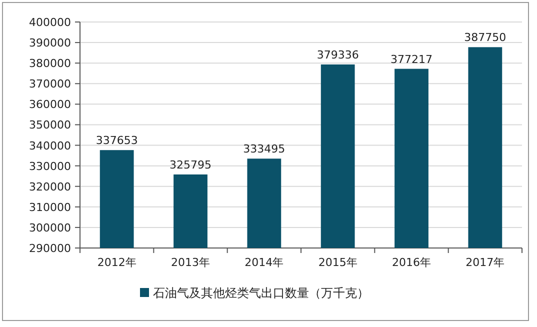 This screenshot has height=327, width=537. Describe the element at coordinates (411, 262) in the screenshot. I see `x-tick-label: 2016年` at that location.